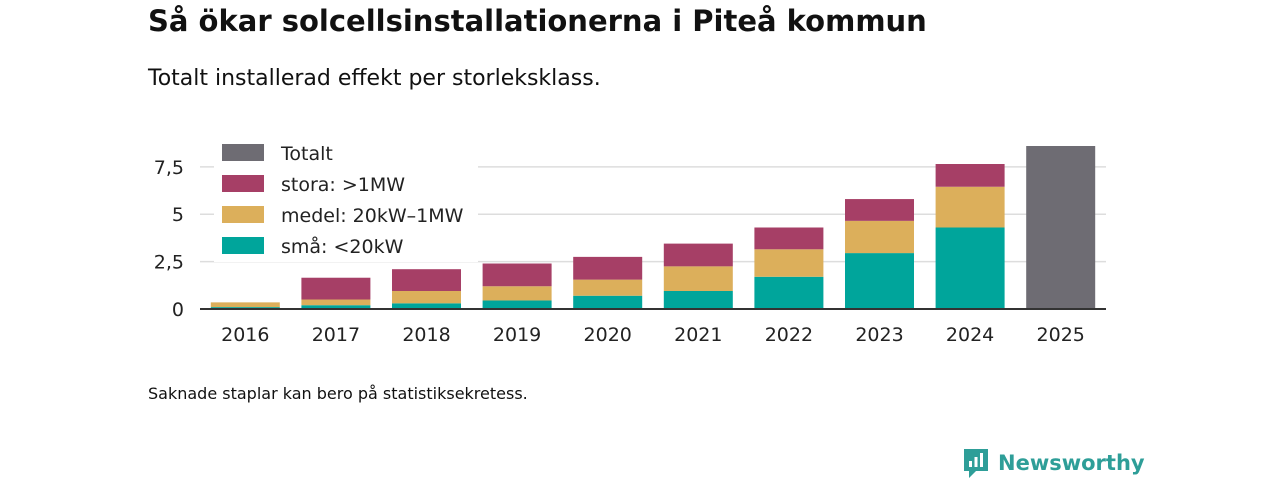 This screenshot has height=480, width=1280. Describe the element at coordinates (517, 304) in the screenshot. I see `bar-small-2019` at that location.